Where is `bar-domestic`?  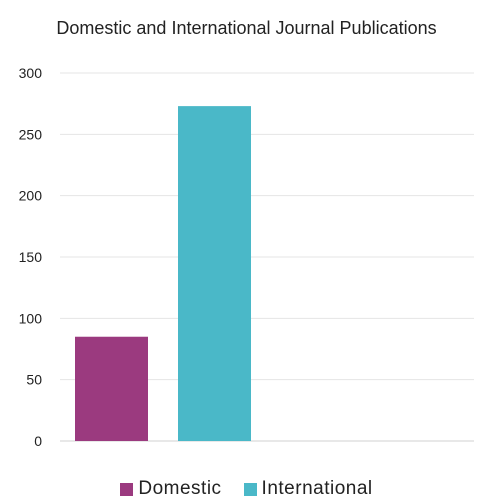
bar-domestic is located at coordinates (111, 388).